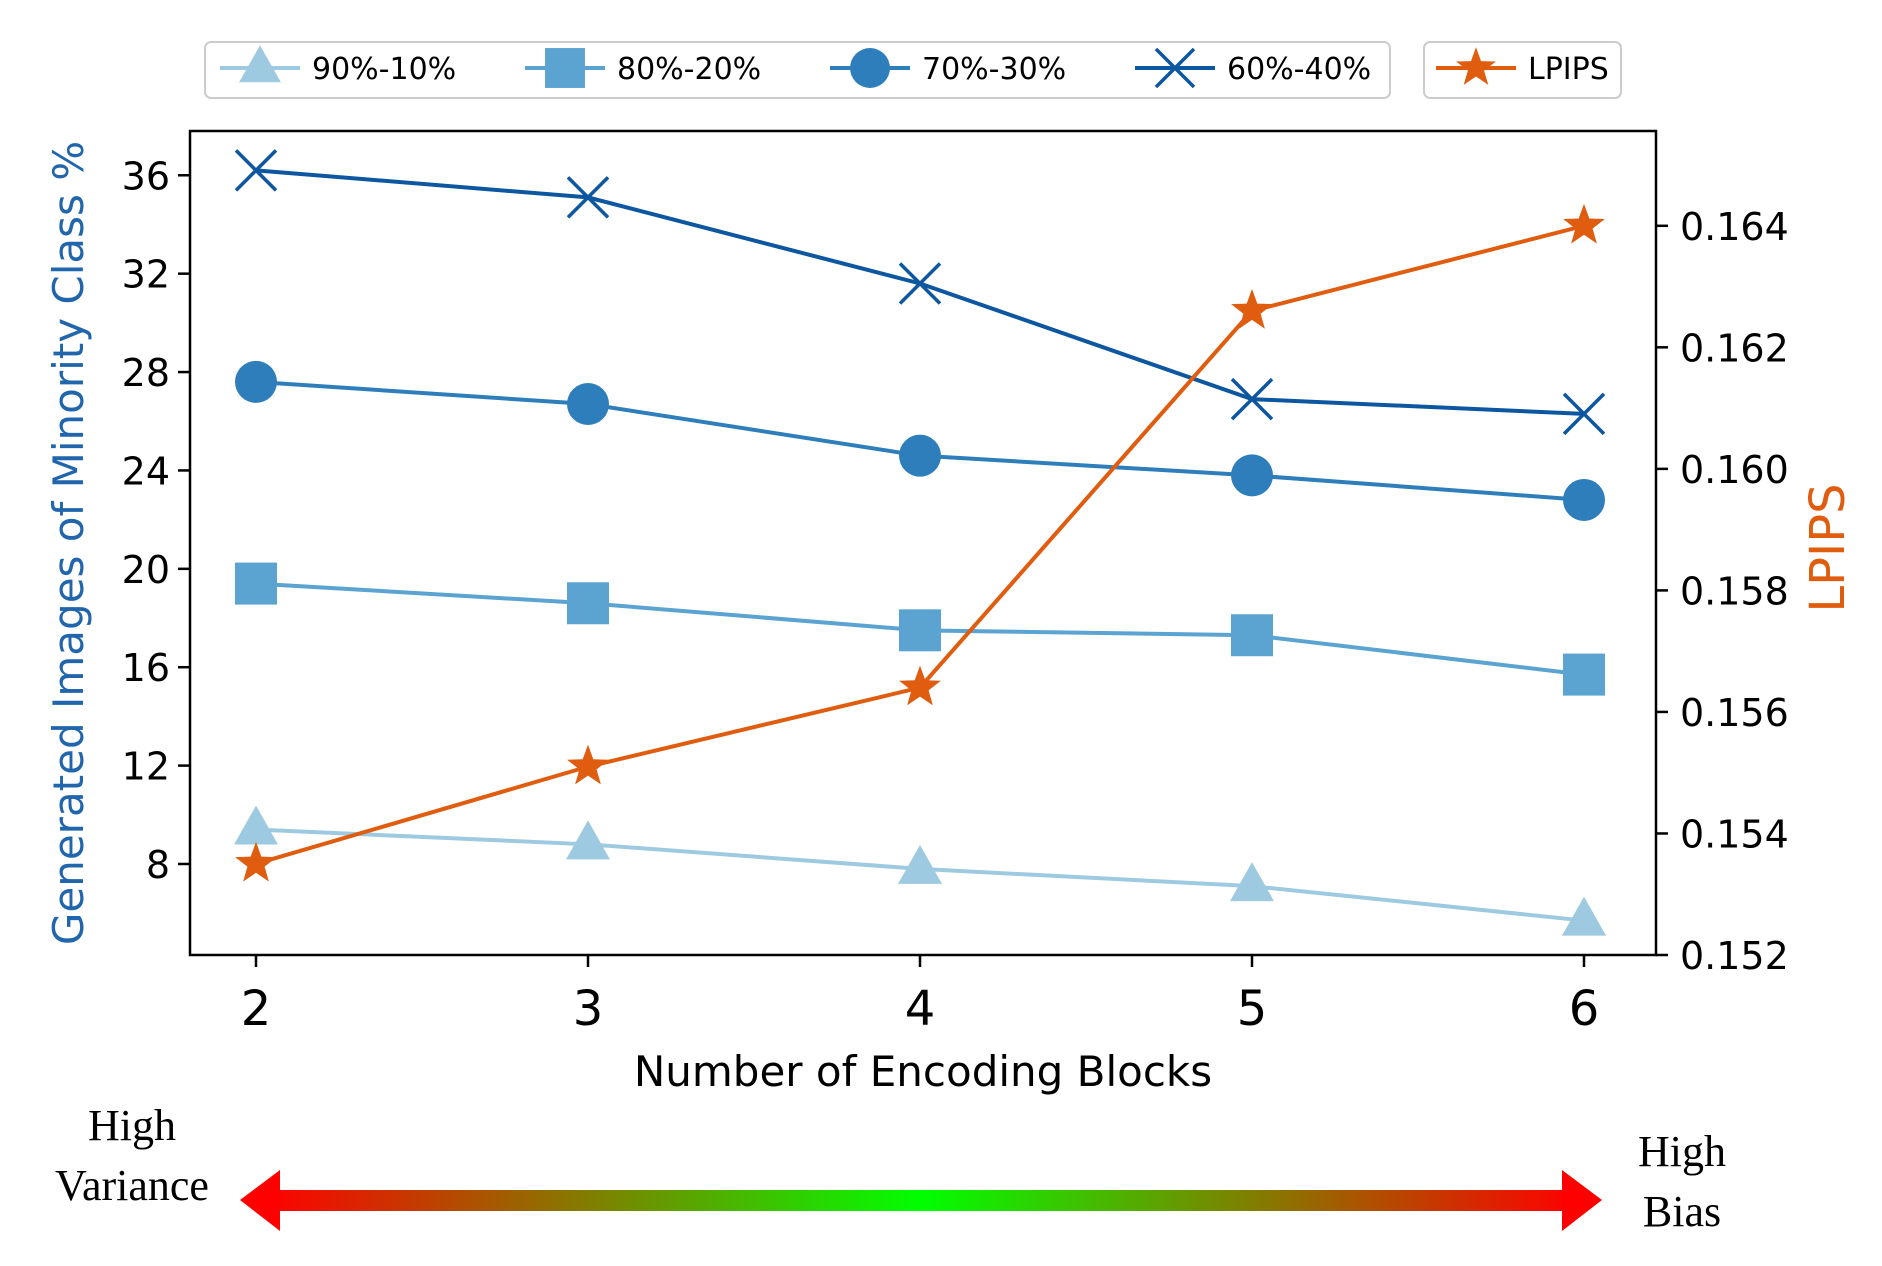  I want to click on x-axis-label: Number of Encoding Blocks, so click(923, 1071).